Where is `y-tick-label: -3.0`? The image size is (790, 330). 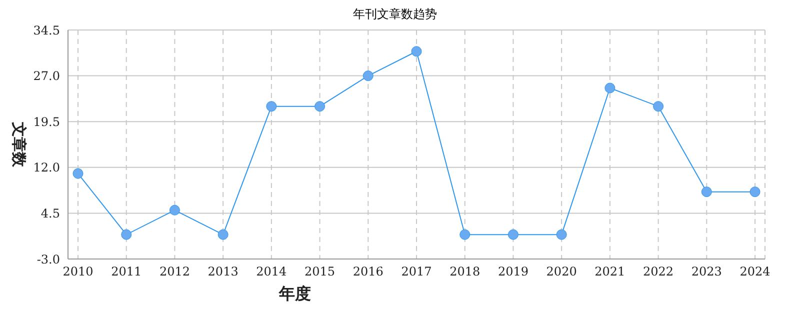
y-tick-label: -3.0 is located at coordinates (48, 259).